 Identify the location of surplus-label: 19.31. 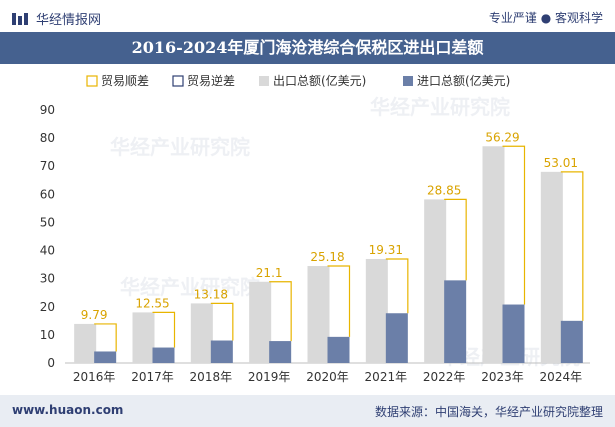
(386, 250).